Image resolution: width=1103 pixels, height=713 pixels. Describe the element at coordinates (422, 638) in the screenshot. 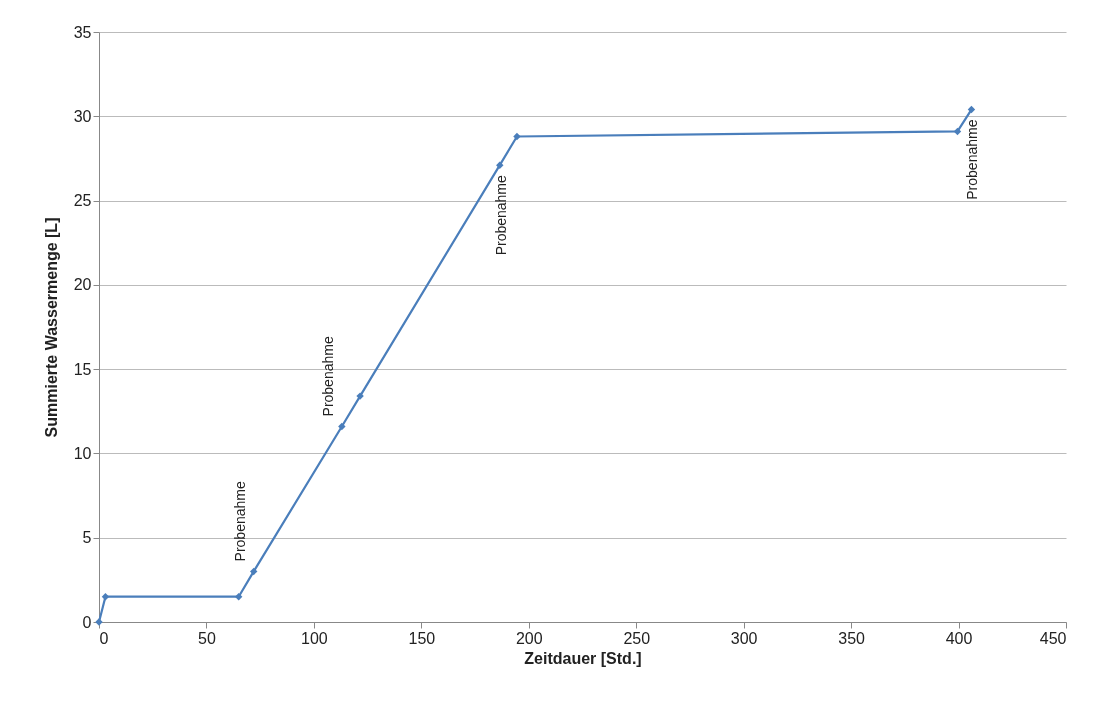

I see `x-tick-label: 150` at that location.